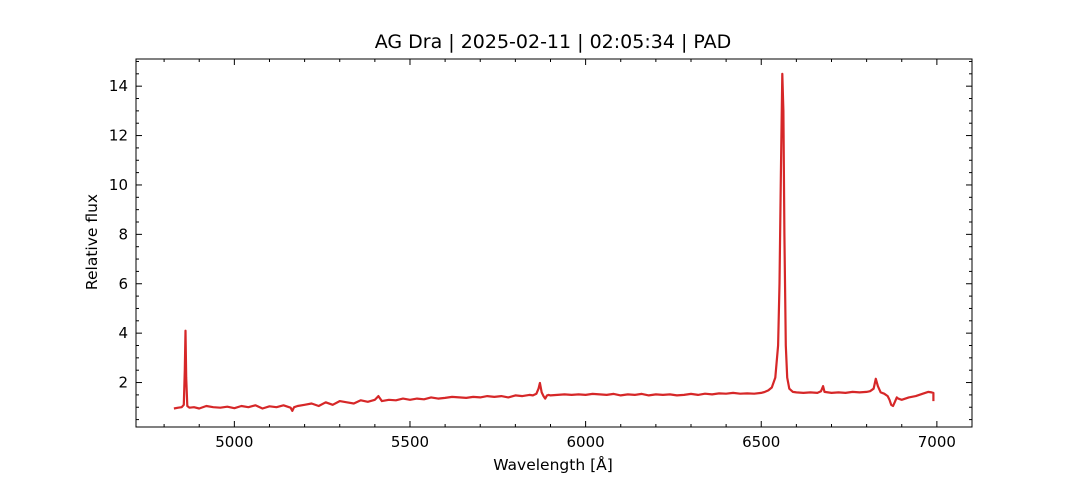 This screenshot has width=1080, height=480. What do you see at coordinates (410, 442) in the screenshot?
I see `x-tick-label: 5500` at bounding box center [410, 442].